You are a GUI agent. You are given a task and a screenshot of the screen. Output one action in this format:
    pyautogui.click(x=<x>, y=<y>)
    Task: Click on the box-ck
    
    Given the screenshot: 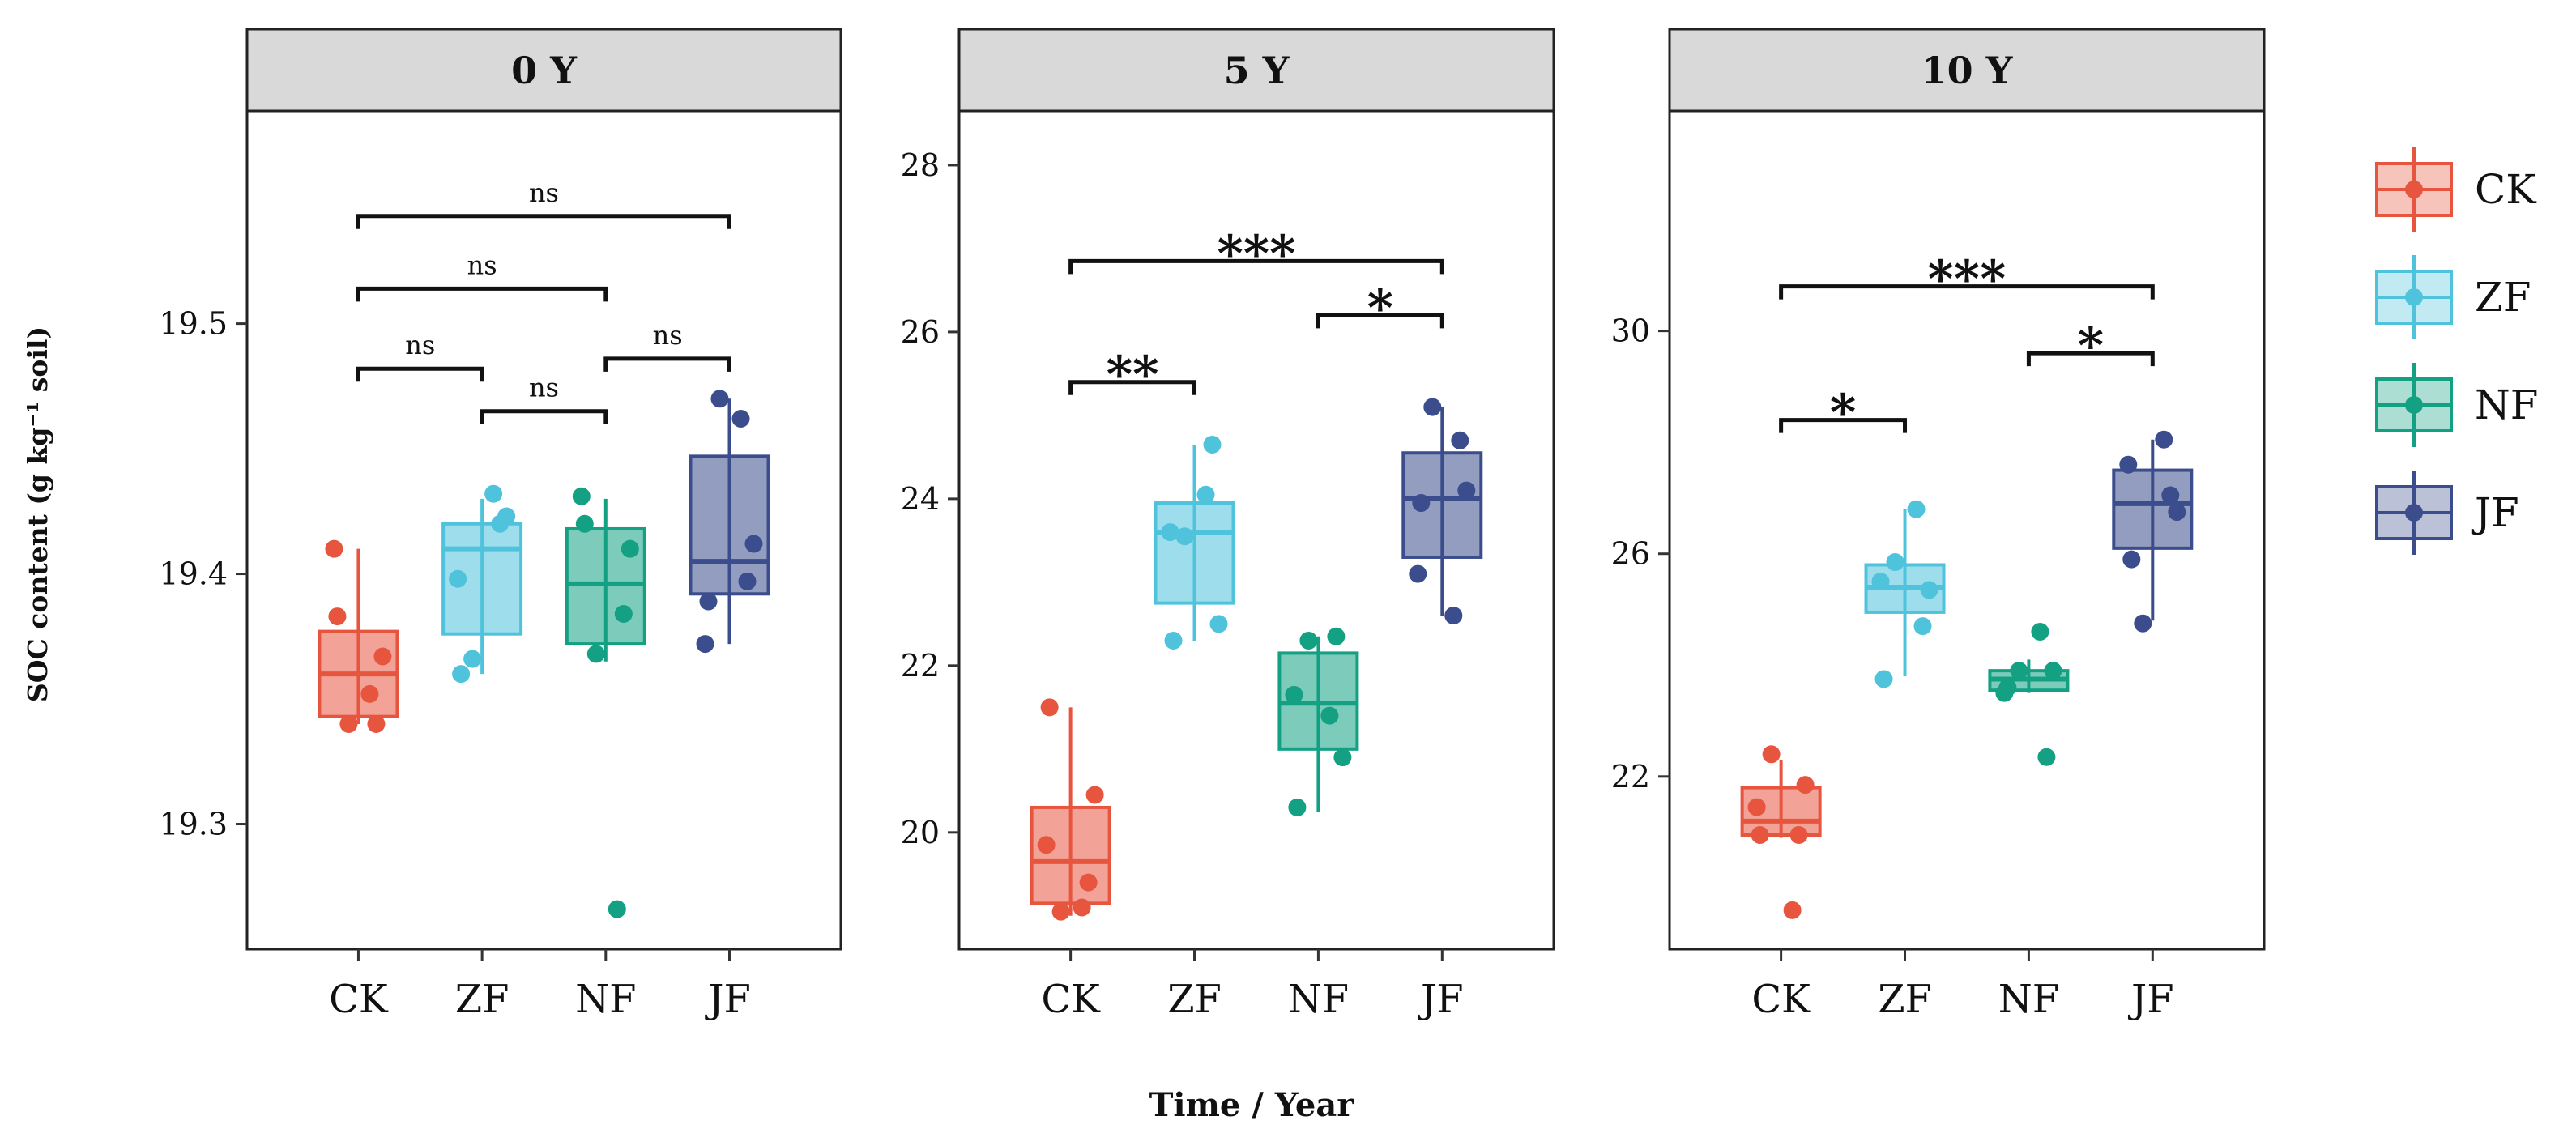 What is the action you would take?
    pyautogui.click(x=1070, y=855)
    